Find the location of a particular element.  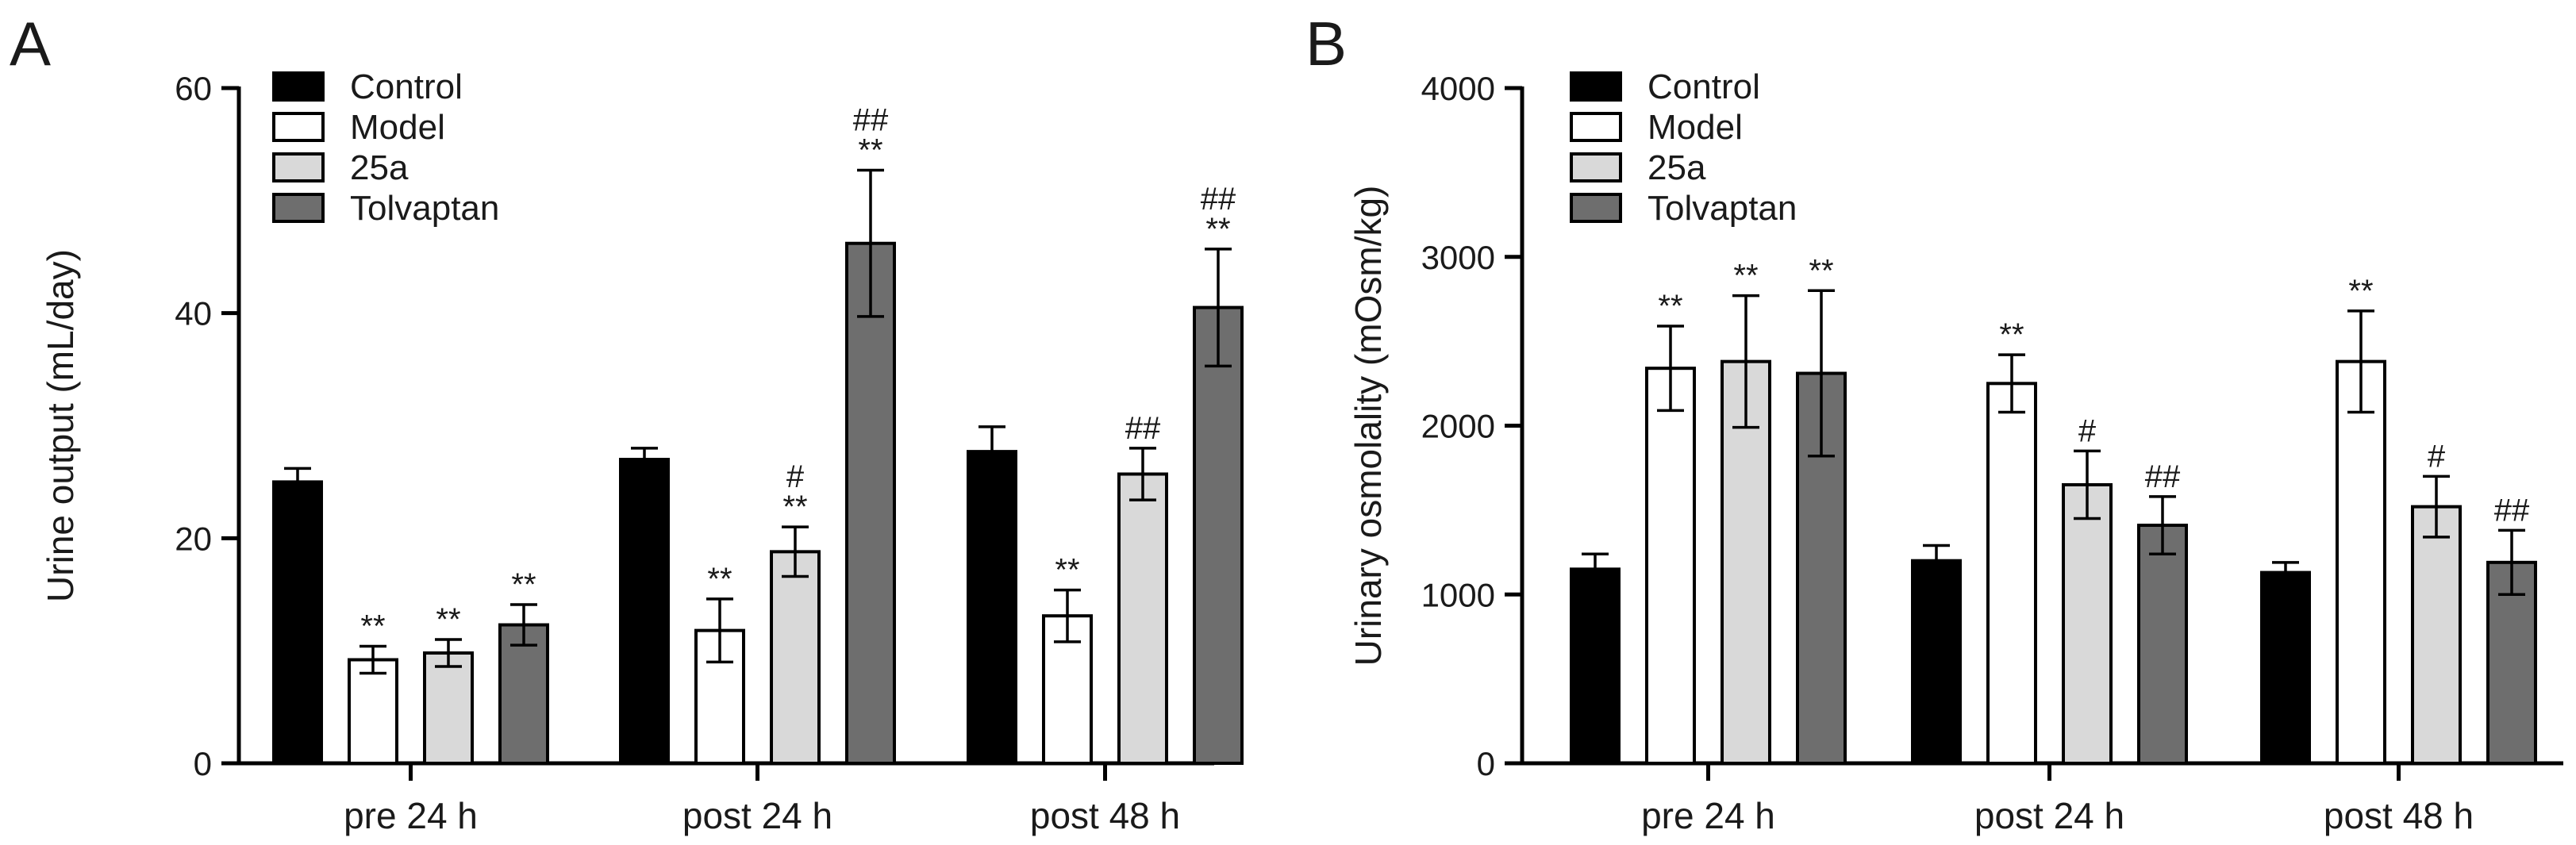

y-tick-label: 3000 is located at coordinates (1458, 257).